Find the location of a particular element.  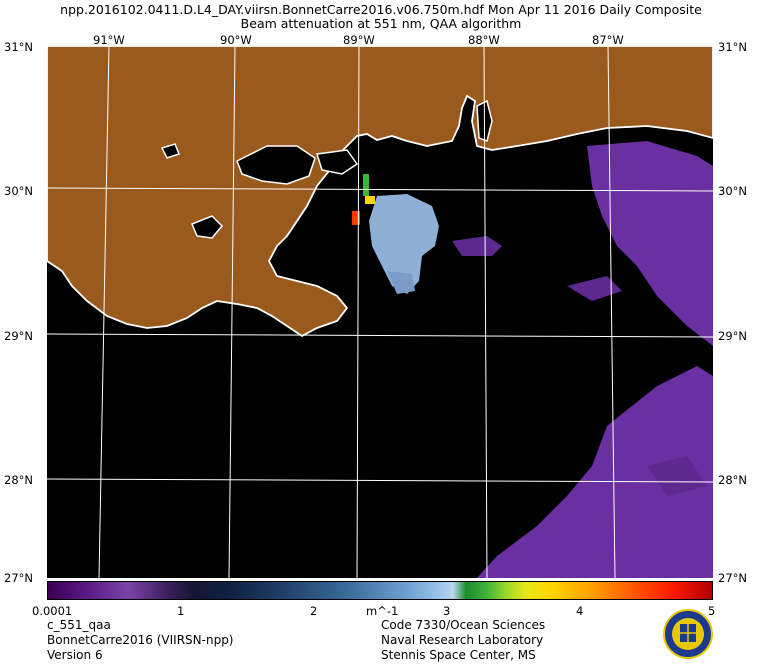

colorbar-tick-min: 0.0001 is located at coordinates (52, 611).